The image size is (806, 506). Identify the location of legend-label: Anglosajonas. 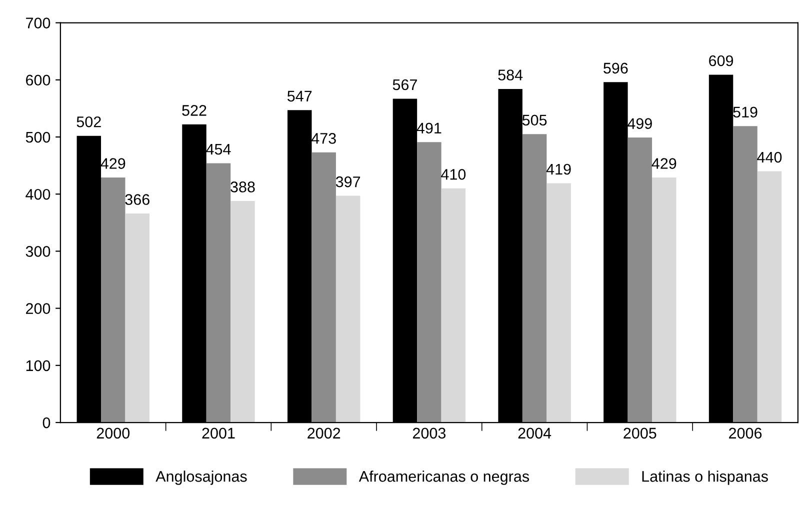
(201, 477).